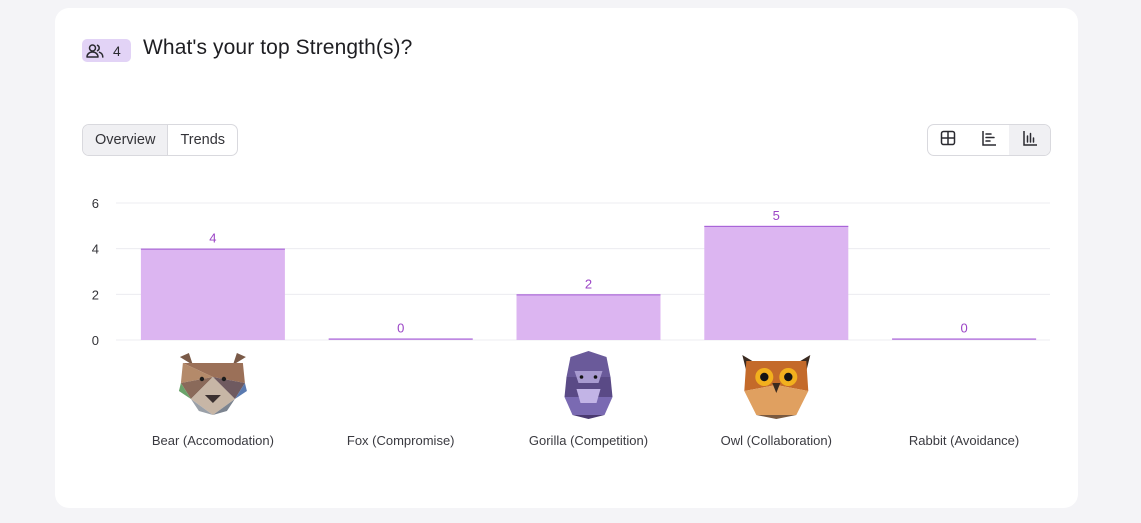  Describe the element at coordinates (126, 140) in the screenshot. I see `tab-overview: Overview` at that location.